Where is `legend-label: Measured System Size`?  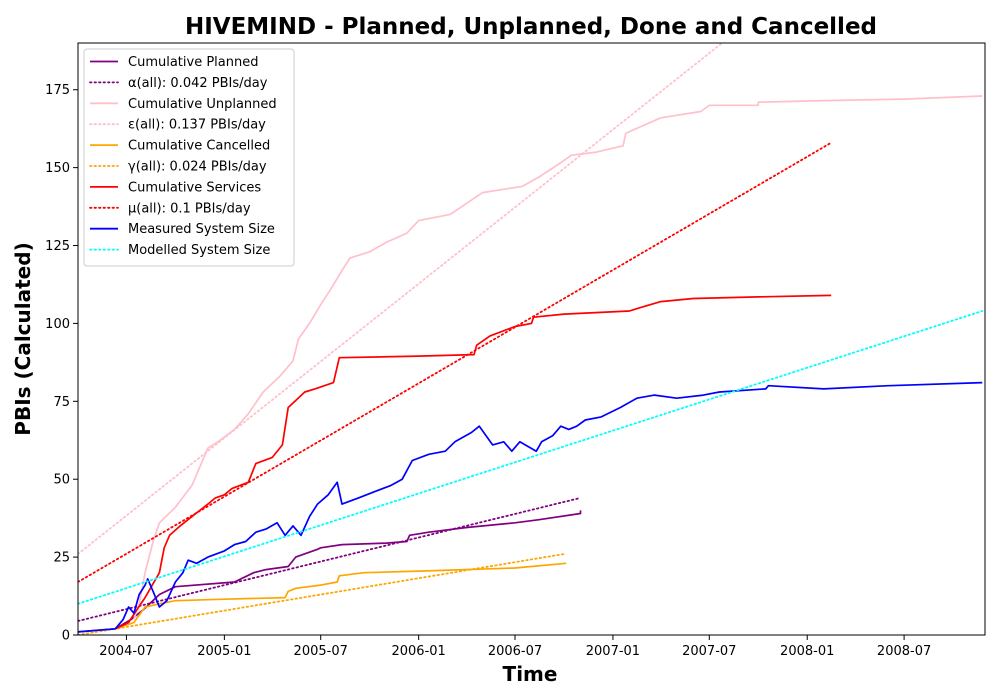
legend-label: Measured System Size is located at coordinates (201, 229).